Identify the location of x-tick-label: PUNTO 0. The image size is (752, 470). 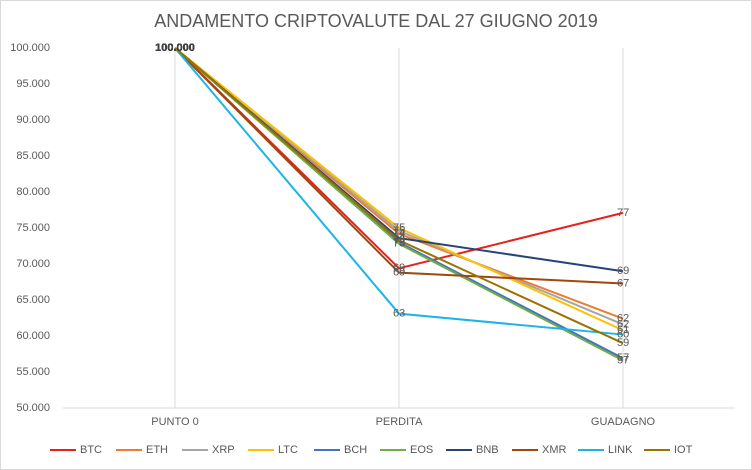
(174, 422).